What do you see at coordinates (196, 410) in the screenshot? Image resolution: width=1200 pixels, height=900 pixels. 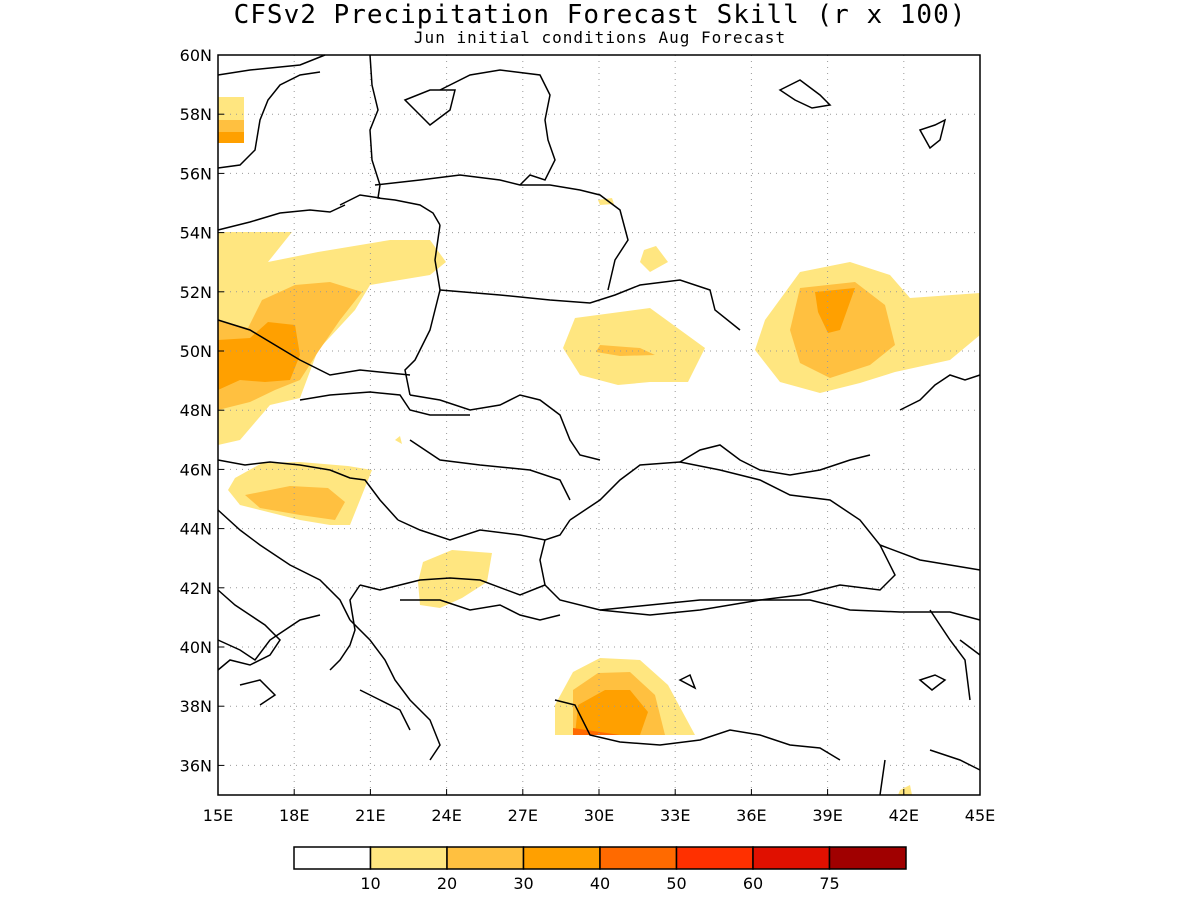 I see `y-tick-label: 48N` at bounding box center [196, 410].